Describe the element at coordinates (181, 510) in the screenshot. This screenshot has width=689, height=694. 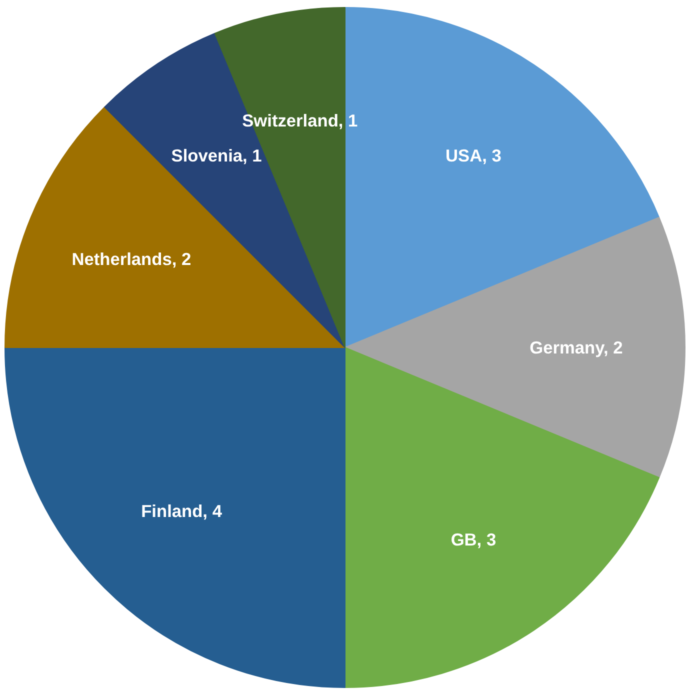
I see `slice-label: Finland, 4` at that location.